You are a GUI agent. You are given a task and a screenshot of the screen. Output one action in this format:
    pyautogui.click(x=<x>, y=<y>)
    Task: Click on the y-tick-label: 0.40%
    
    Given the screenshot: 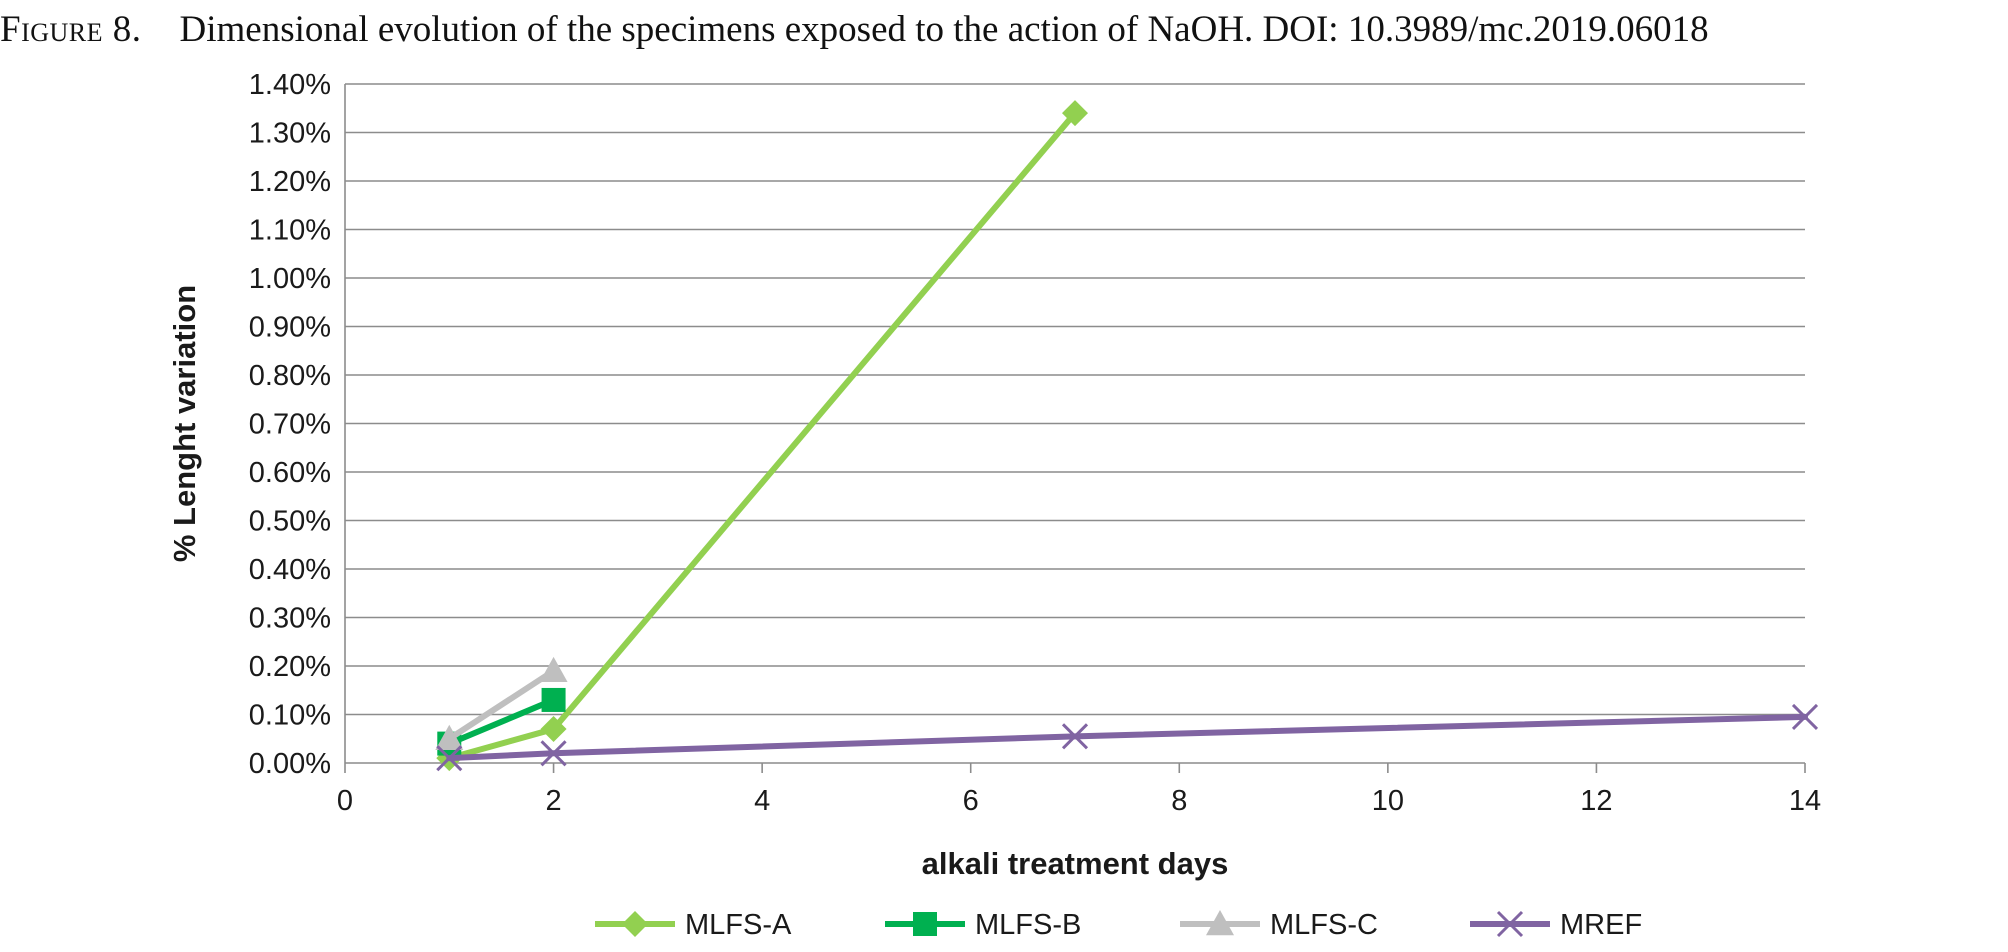 What is the action you would take?
    pyautogui.click(x=290, y=570)
    